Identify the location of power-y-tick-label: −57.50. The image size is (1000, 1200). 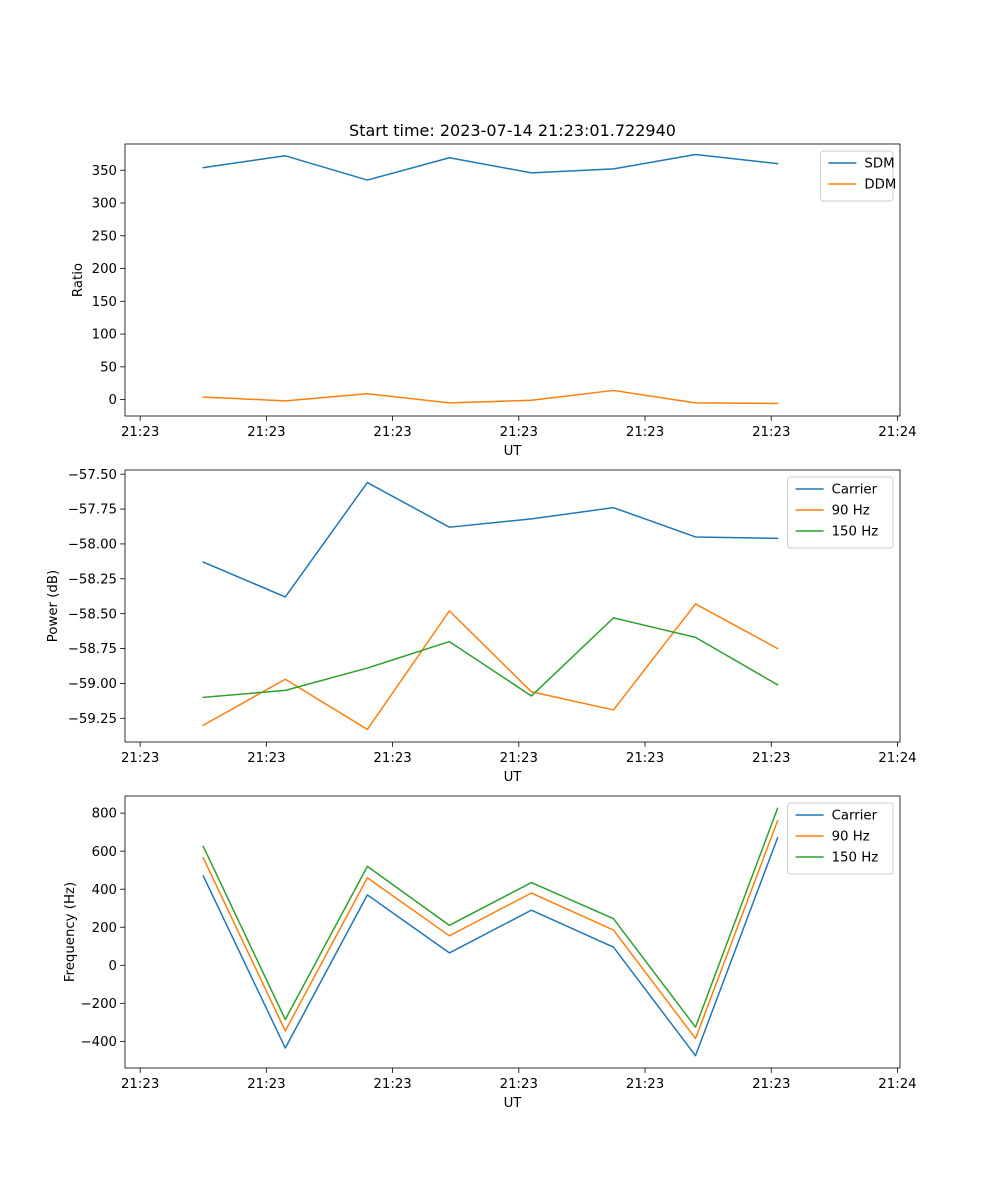
(92, 475).